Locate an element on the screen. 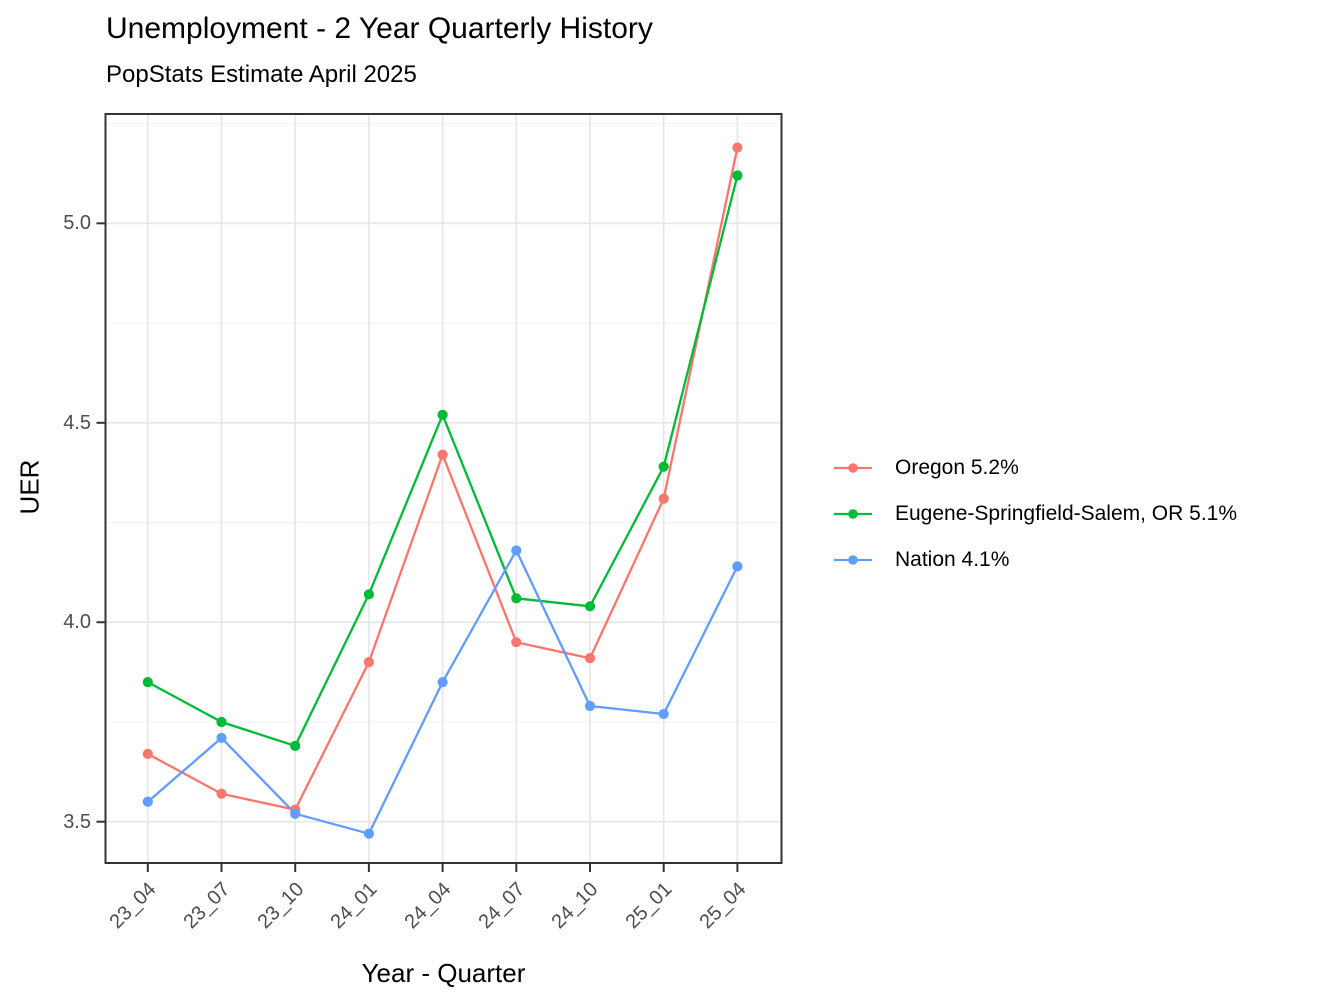  legend-item-nation: Nation 4.1% is located at coordinates (1035, 560).